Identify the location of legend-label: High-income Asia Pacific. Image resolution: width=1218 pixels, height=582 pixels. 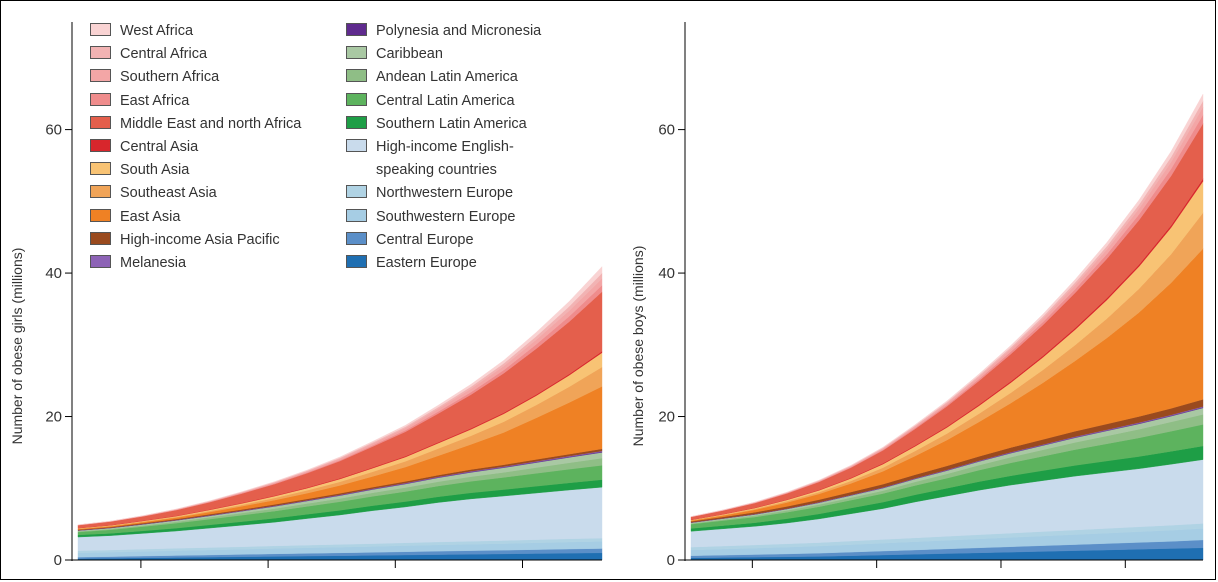
(200, 239).